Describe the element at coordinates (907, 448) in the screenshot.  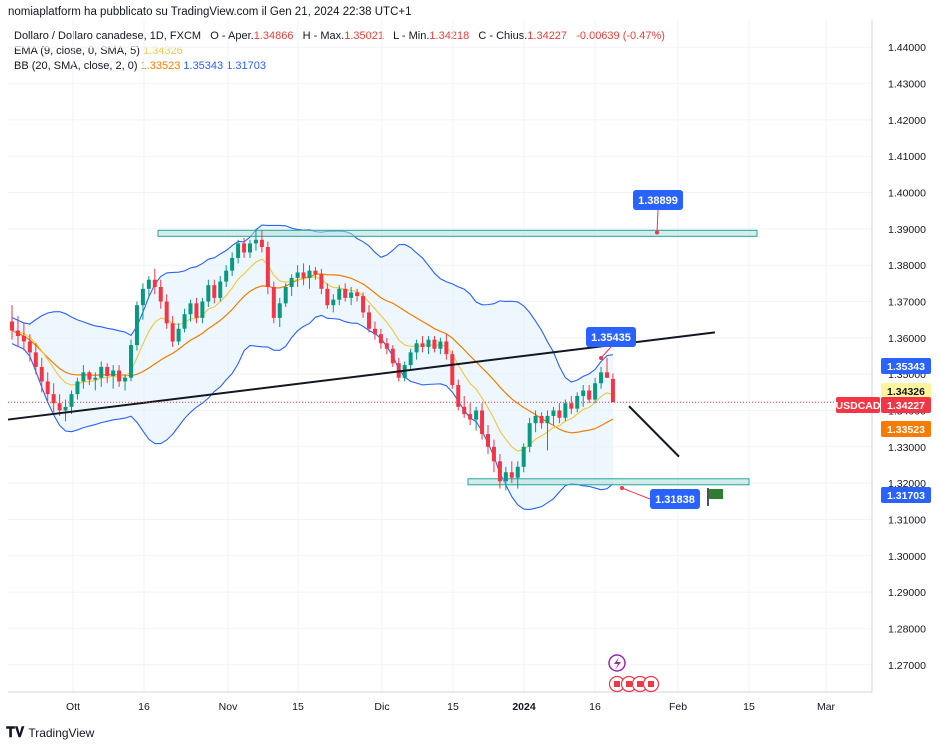
I see `y-tick-label: 1.33000` at that location.